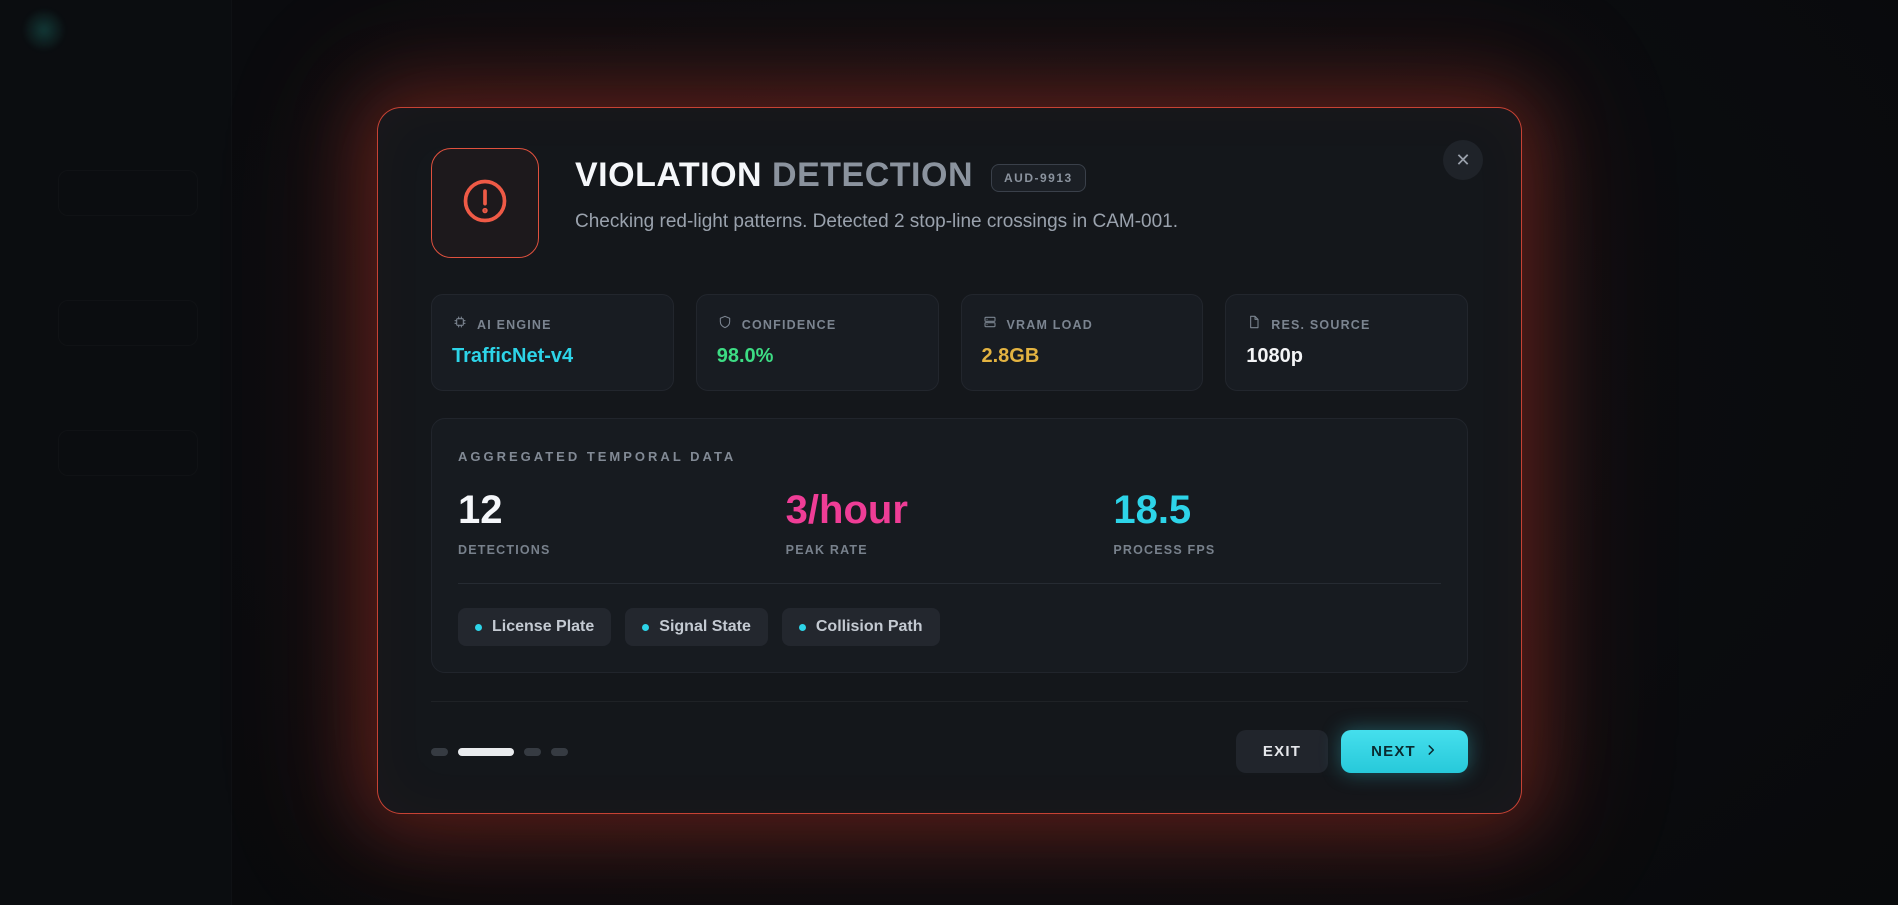 This screenshot has width=1898, height=905. Describe the element at coordinates (543, 626) in the screenshot. I see `tag-label: License Plate` at that location.